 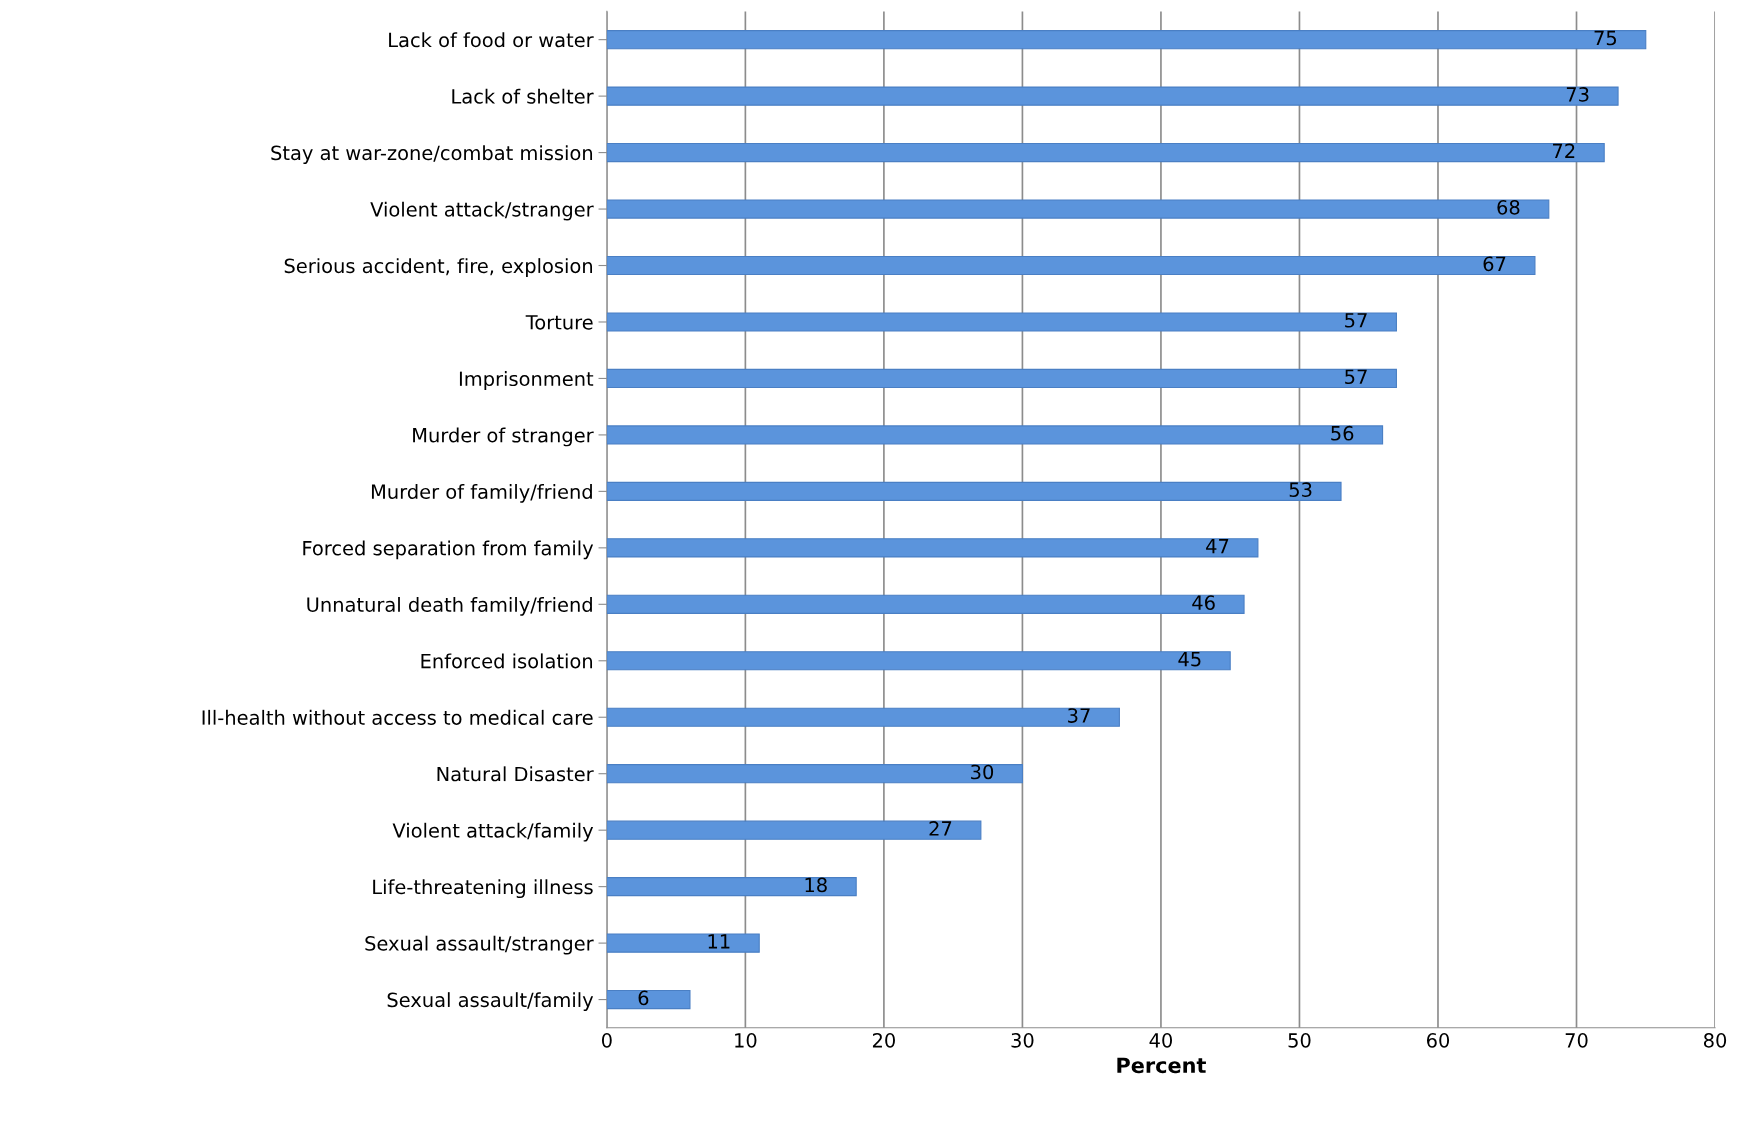 I want to click on data-label: 72, so click(x=1564, y=150).